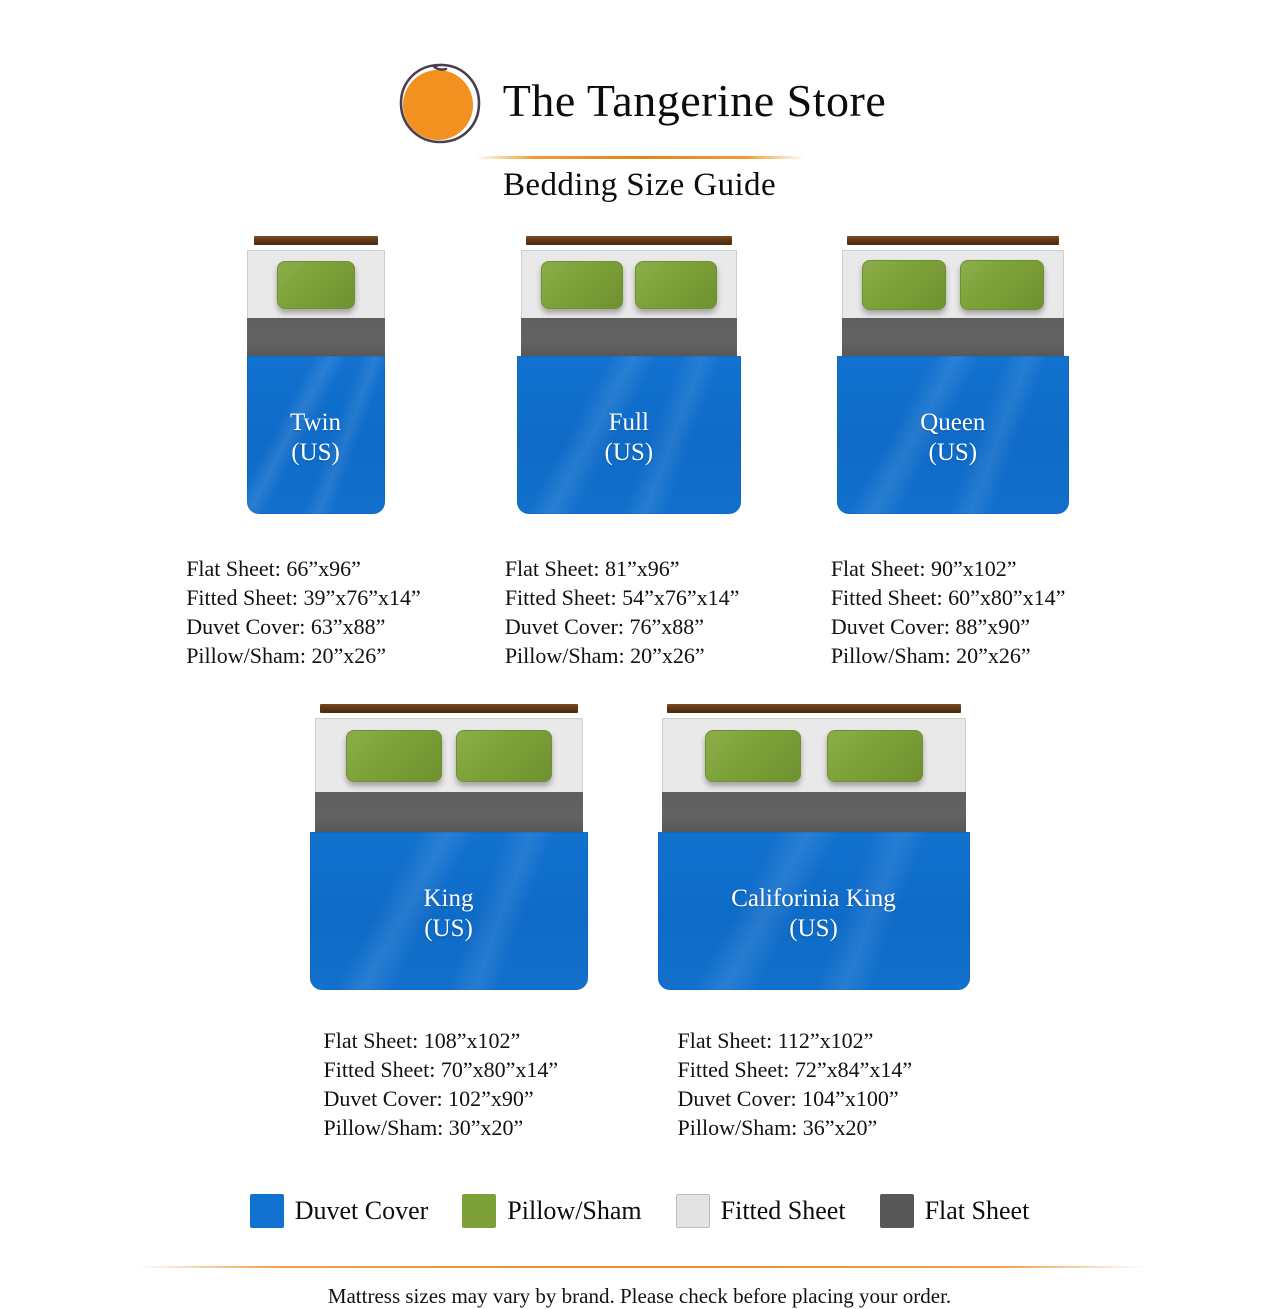 This screenshot has height=1309, width=1279. I want to click on spec-duvet-cover: Duvet Cover: 76”x88”, so click(604, 627).